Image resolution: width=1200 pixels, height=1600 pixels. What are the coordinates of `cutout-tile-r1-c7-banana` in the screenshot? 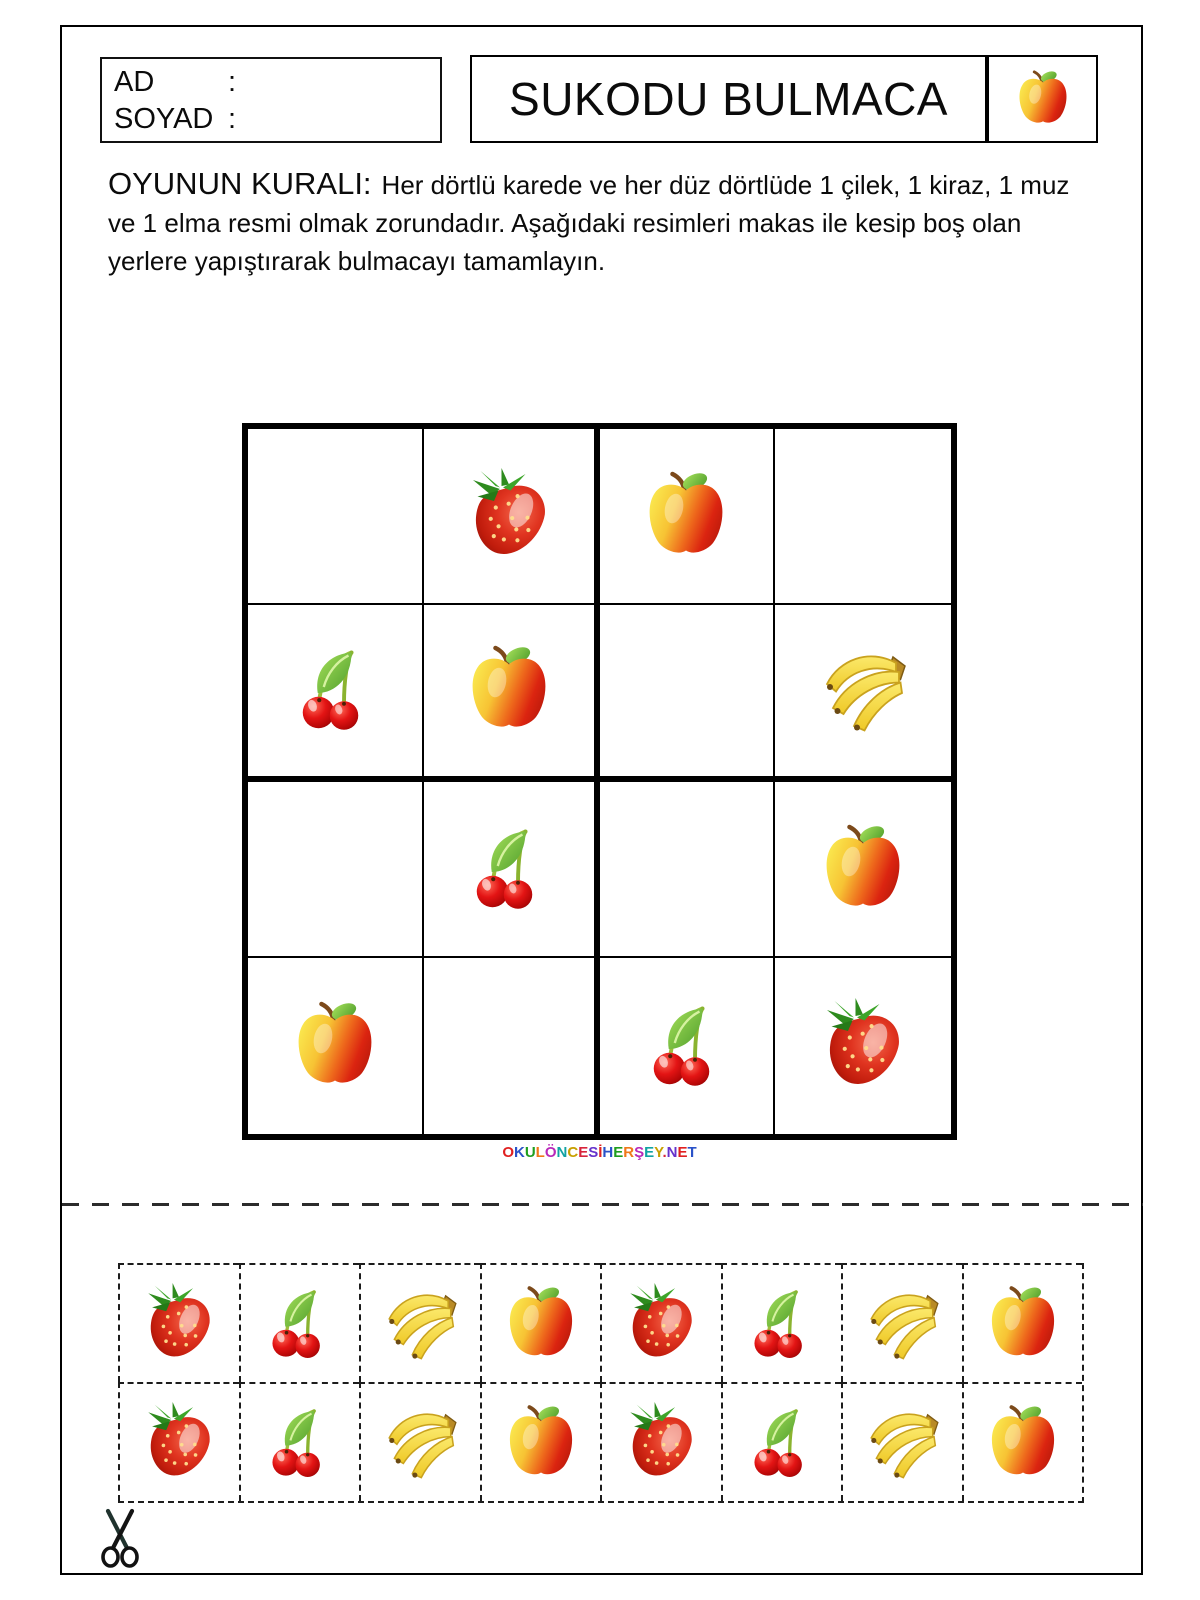 It's located at (901, 1322).